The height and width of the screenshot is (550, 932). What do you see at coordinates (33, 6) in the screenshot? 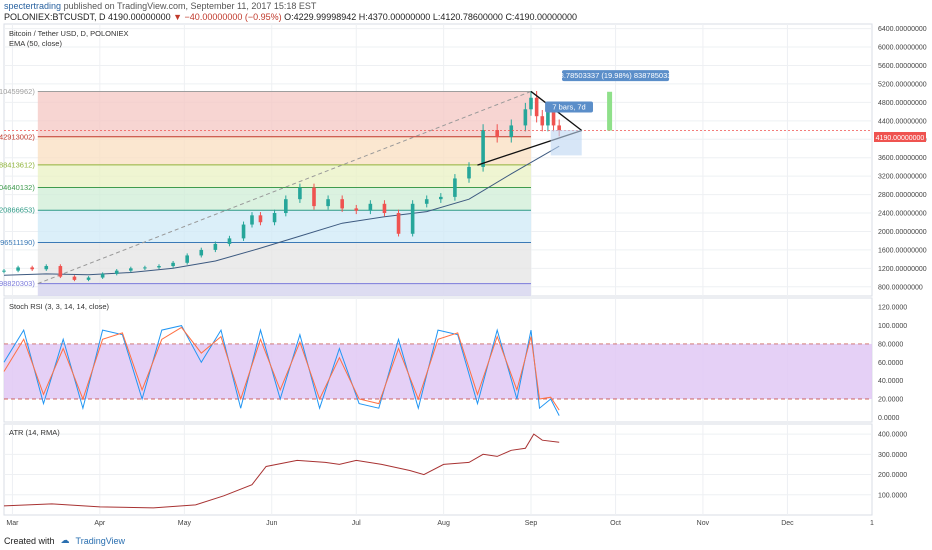
I see `author-link: spectertrading` at bounding box center [33, 6].